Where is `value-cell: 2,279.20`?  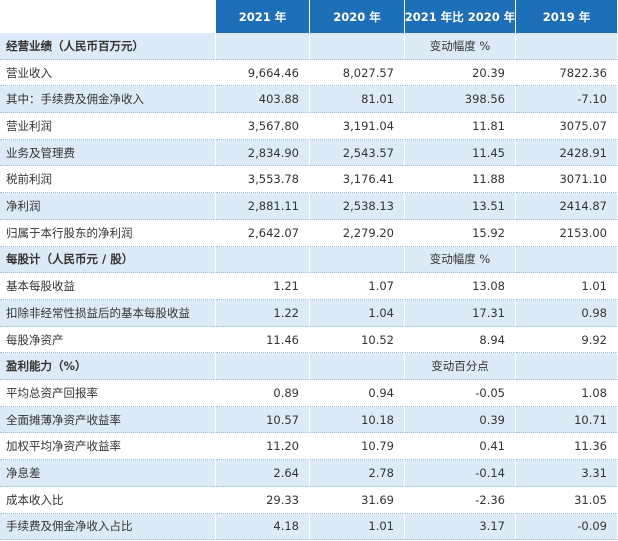
value-cell: 2,279.20 is located at coordinates (357, 233).